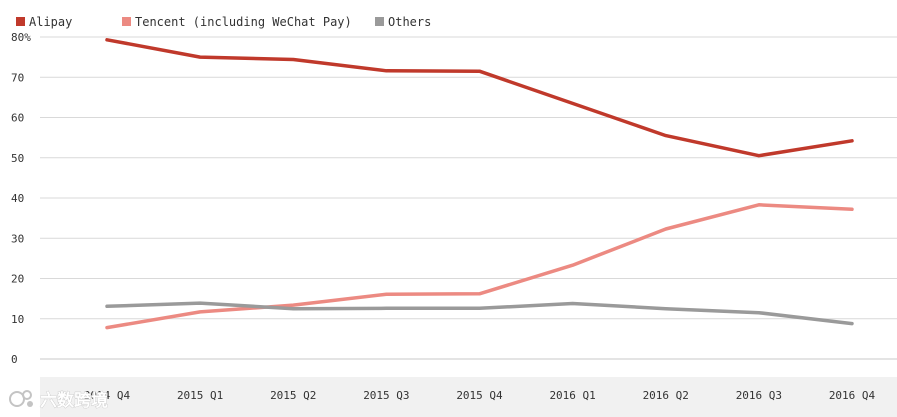  I want to click on logo-icon, so click(21, 398).